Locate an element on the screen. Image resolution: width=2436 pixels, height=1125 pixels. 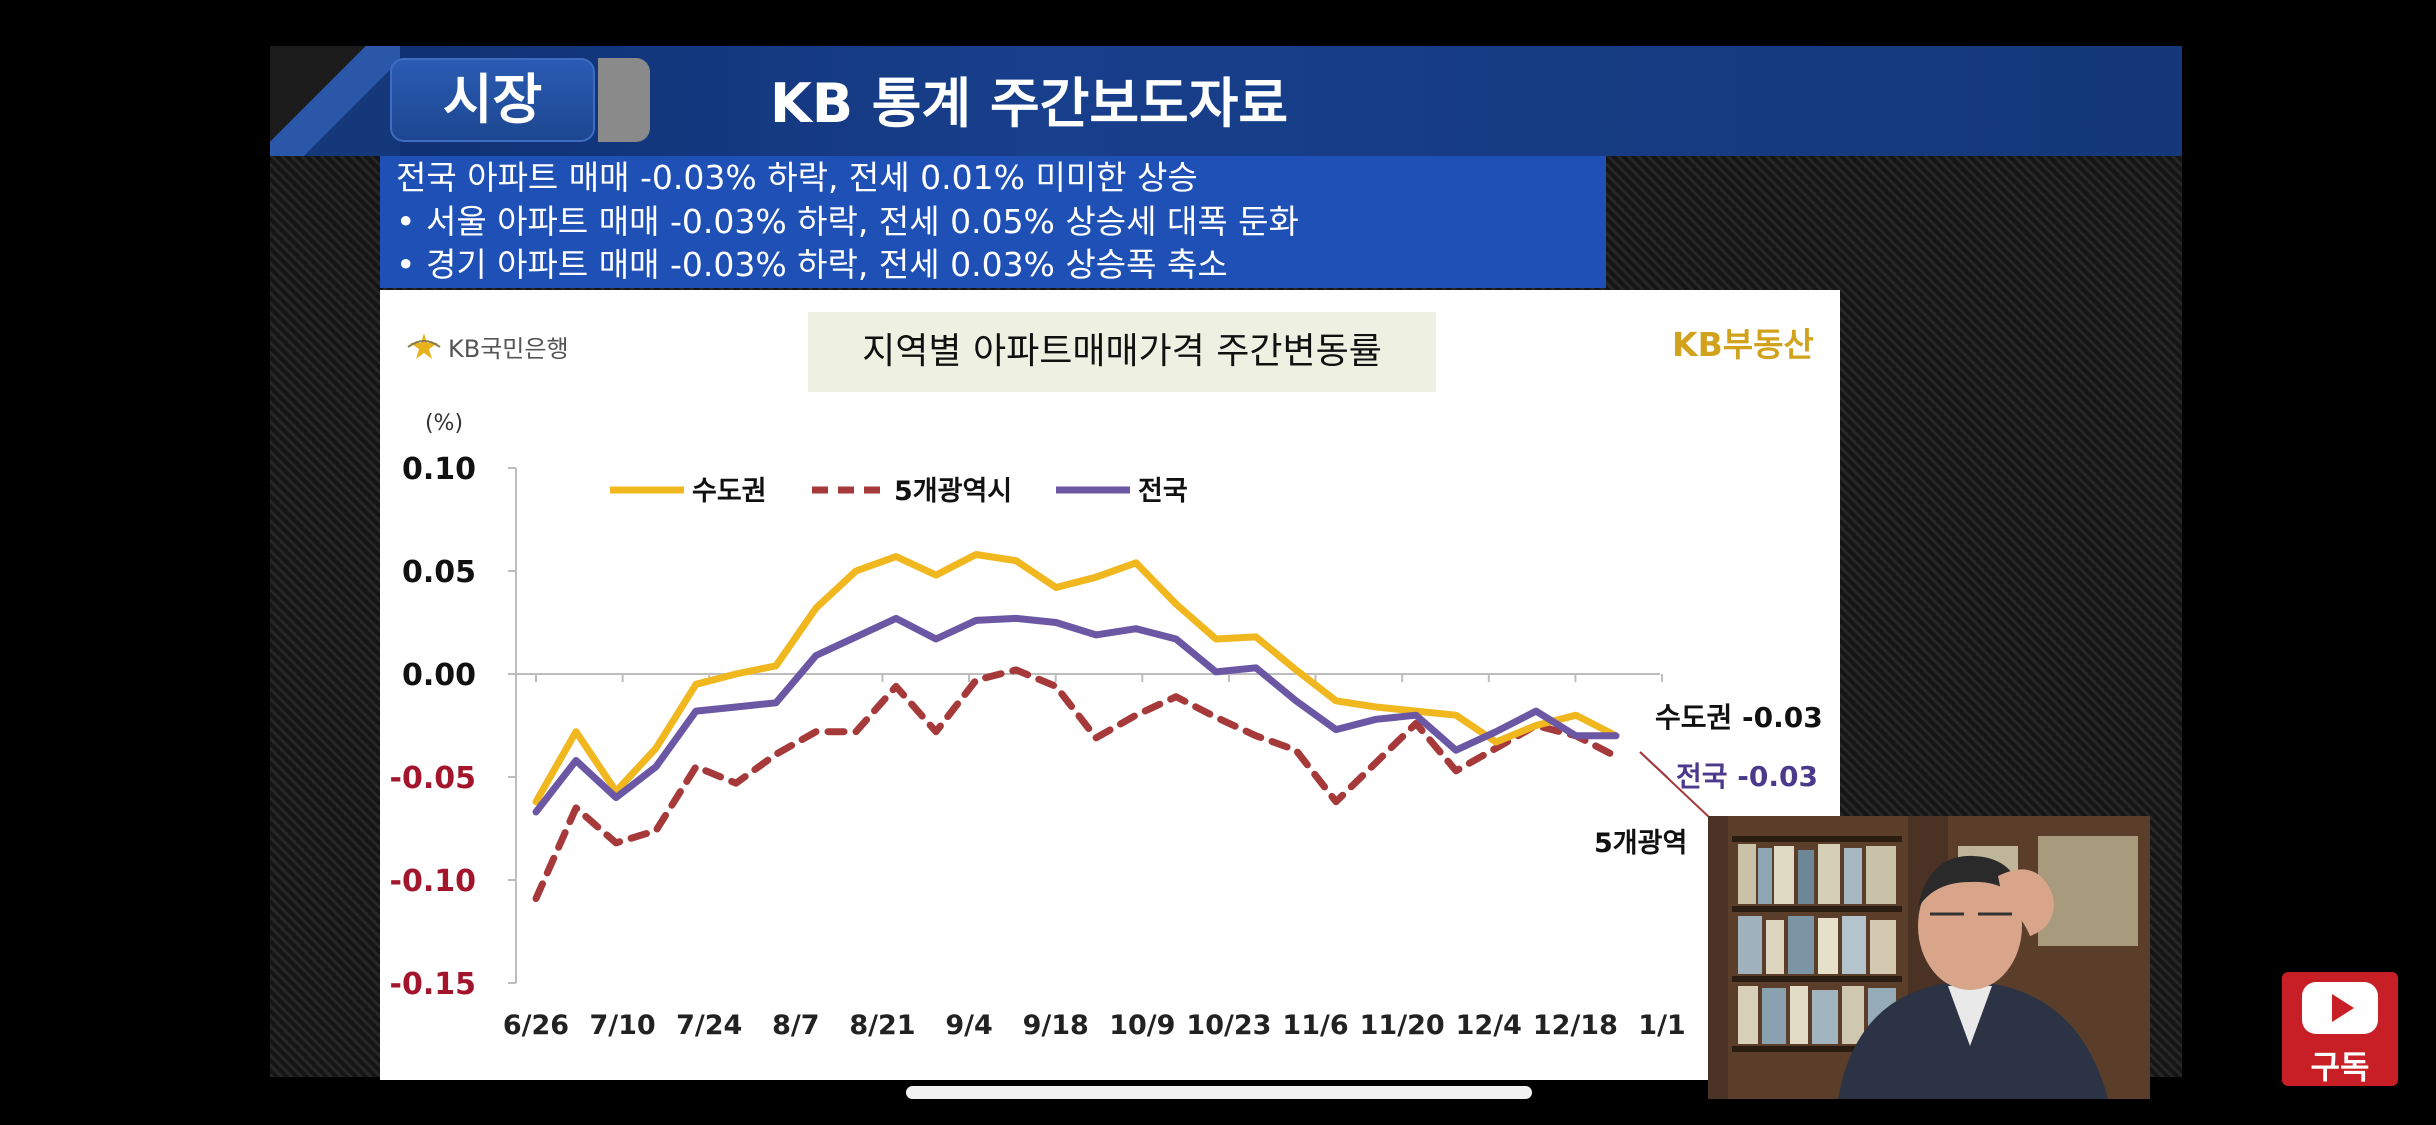
legend-label: 전국 is located at coordinates (1163, 491).